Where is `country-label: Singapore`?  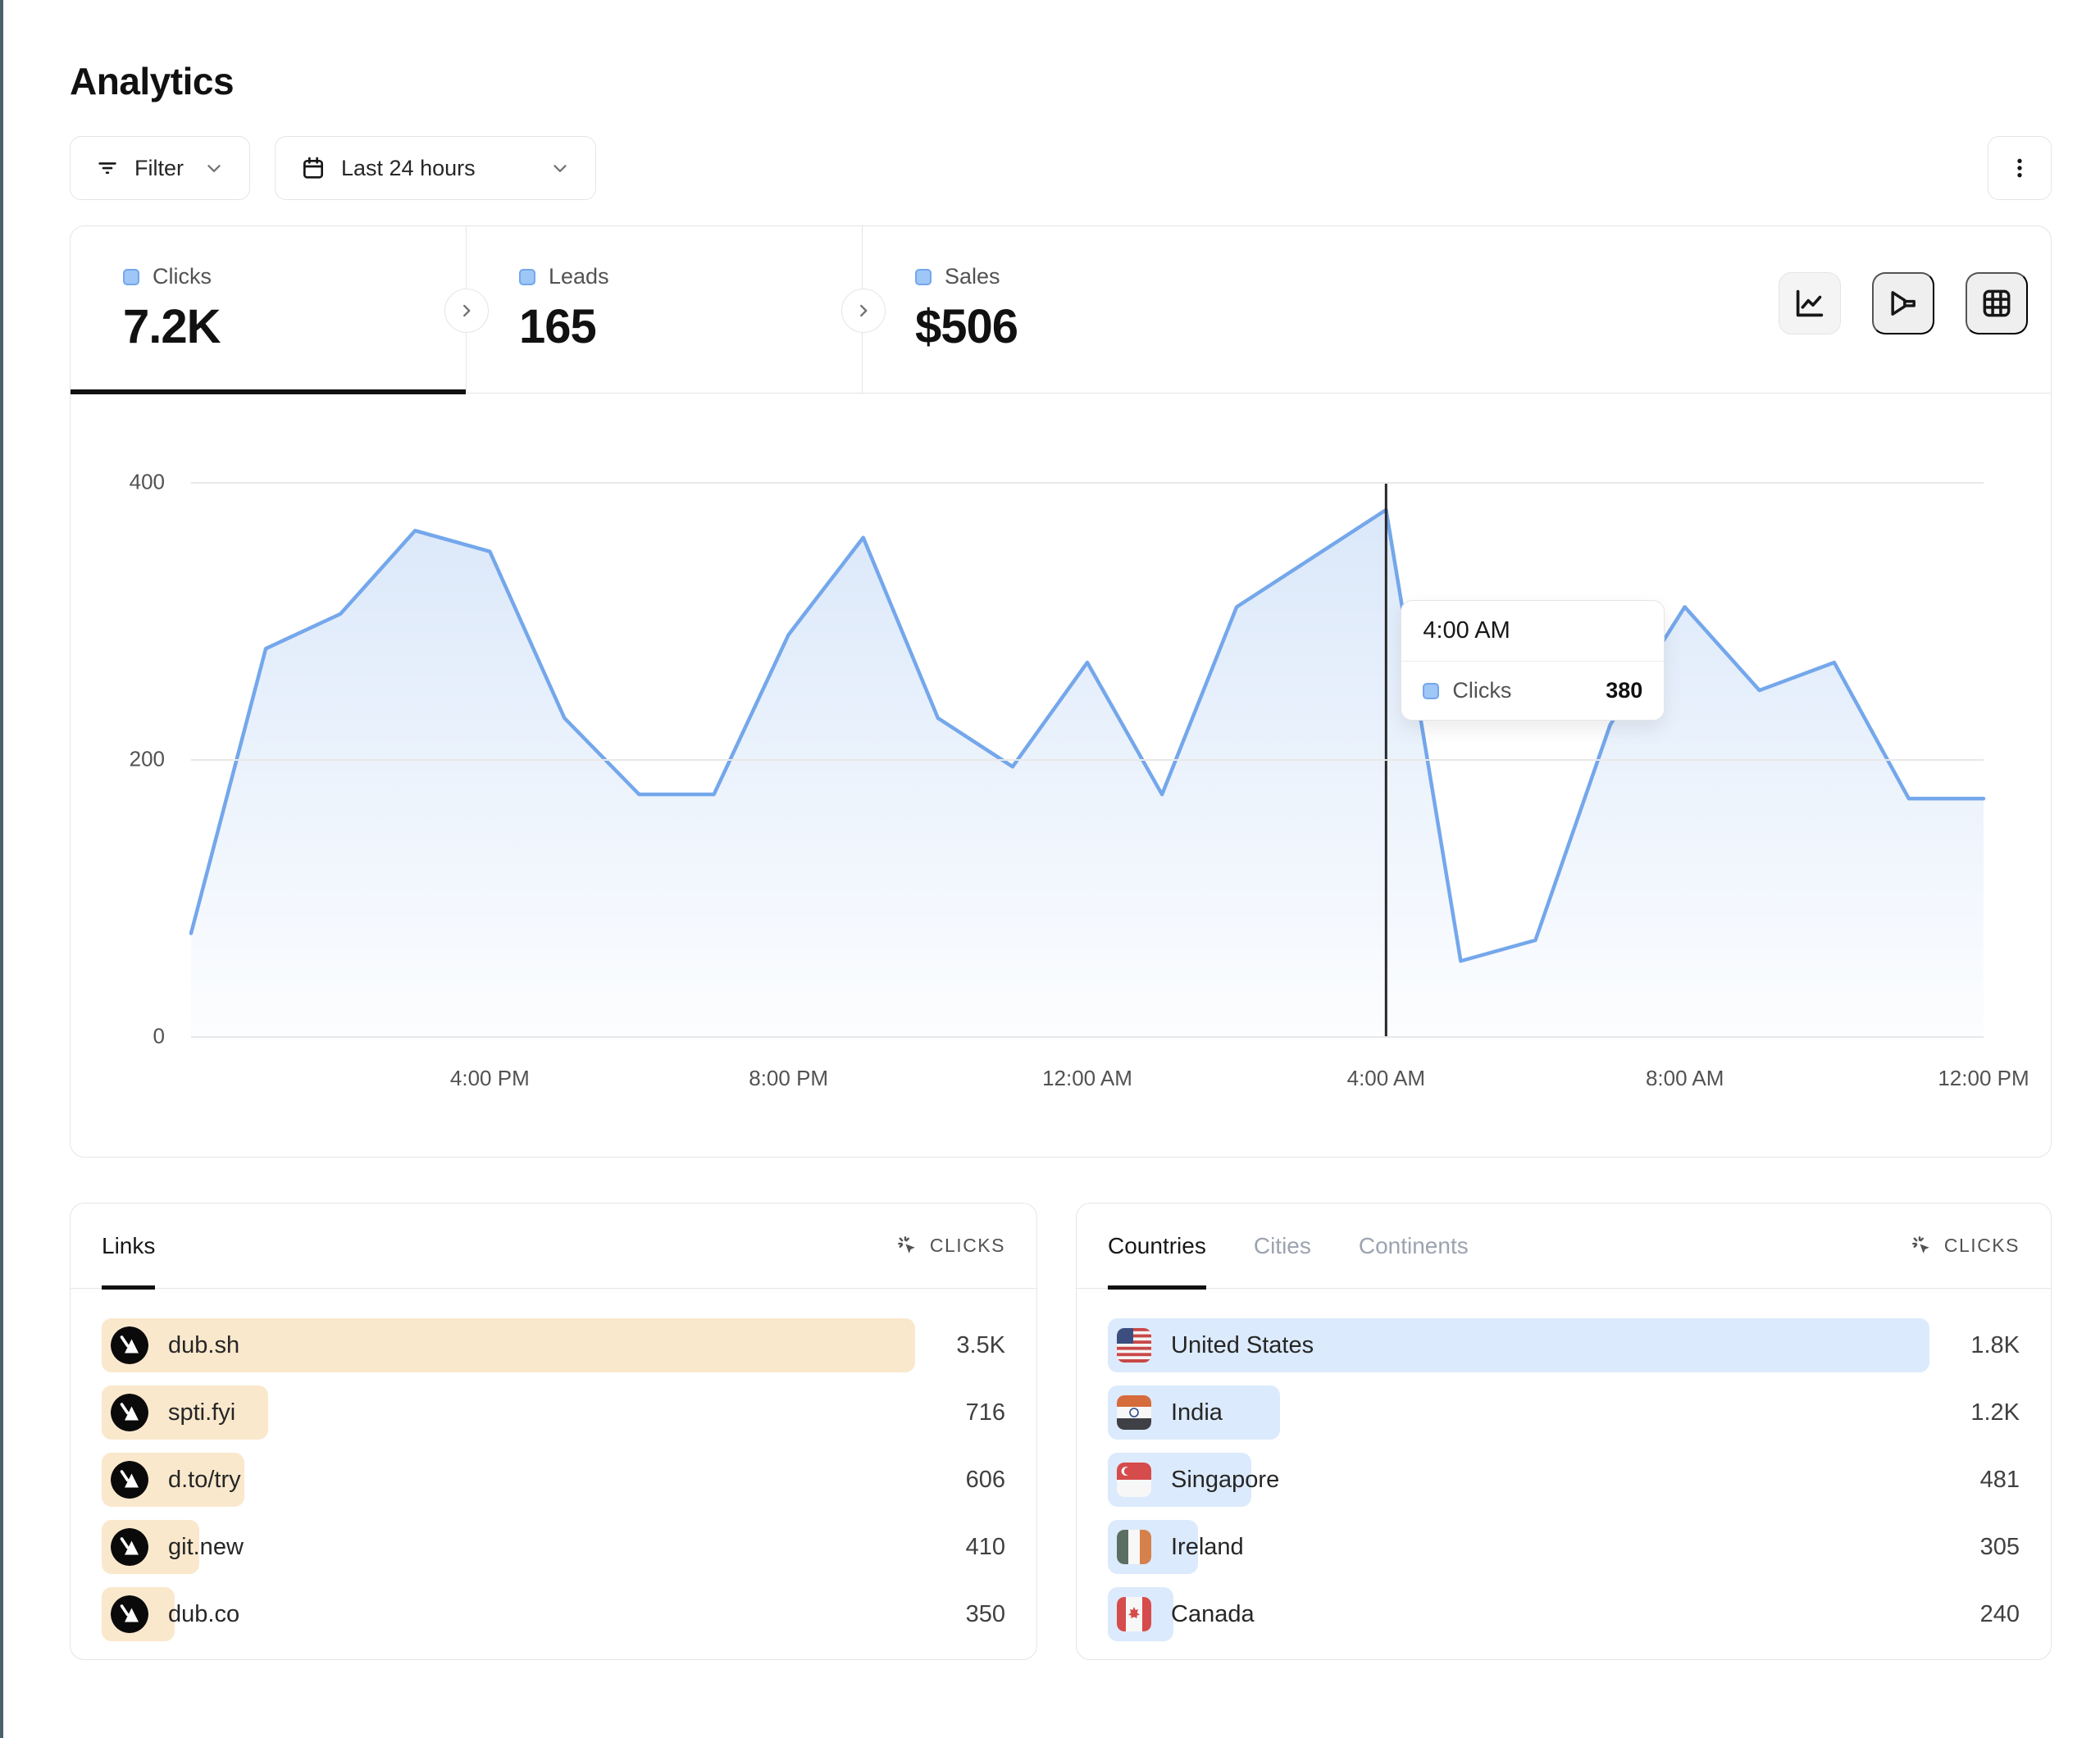 country-label: Singapore is located at coordinates (1225, 1479).